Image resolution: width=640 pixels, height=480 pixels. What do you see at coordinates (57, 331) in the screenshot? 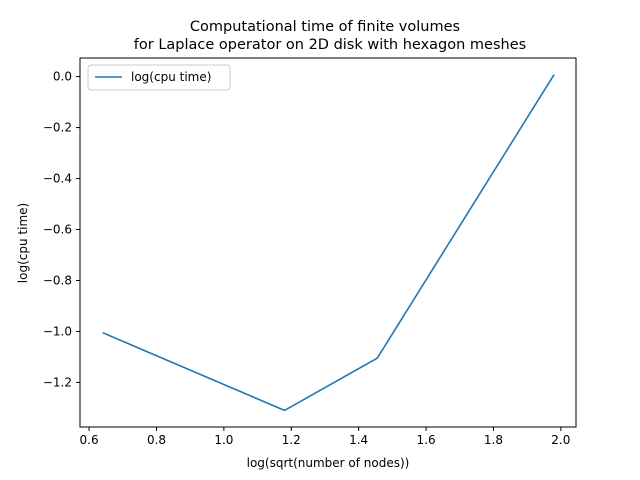
I see `y-tick-label: −1.0` at bounding box center [57, 331].